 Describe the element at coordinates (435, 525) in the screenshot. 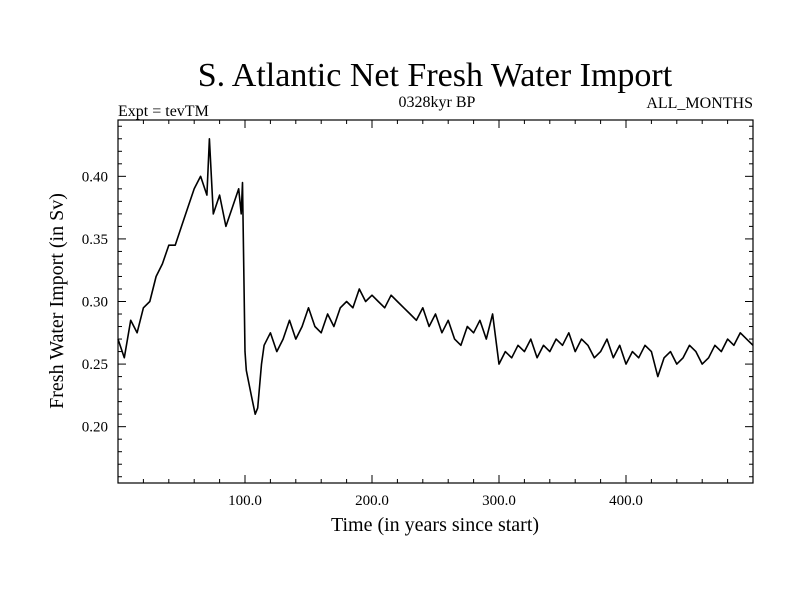

I see `x-axis-label: Time (in years since start)` at that location.